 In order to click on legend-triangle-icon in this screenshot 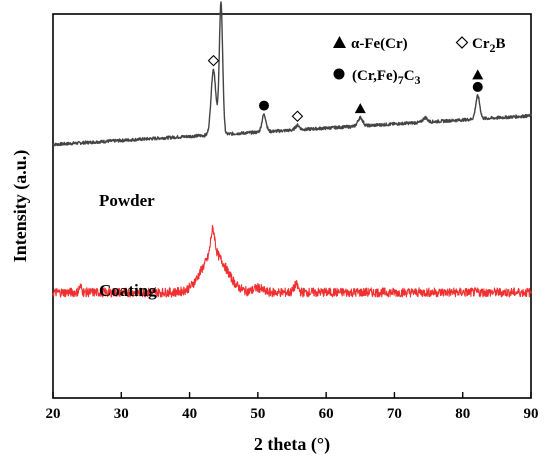, I will do `click(339, 42)`.